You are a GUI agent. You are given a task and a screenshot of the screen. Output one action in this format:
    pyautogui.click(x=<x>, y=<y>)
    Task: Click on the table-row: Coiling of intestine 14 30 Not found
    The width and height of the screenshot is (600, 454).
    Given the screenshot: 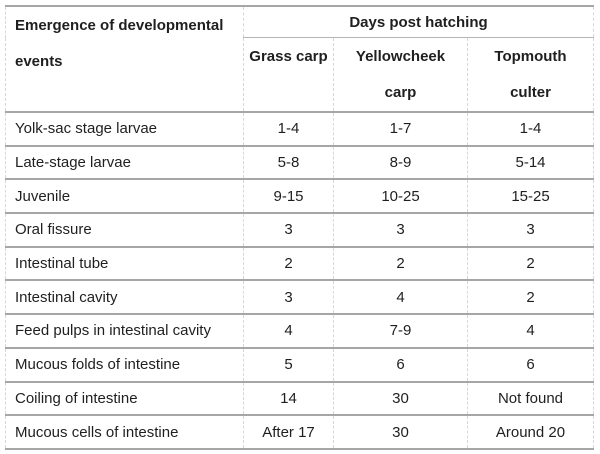 What is the action you would take?
    pyautogui.click(x=299, y=398)
    